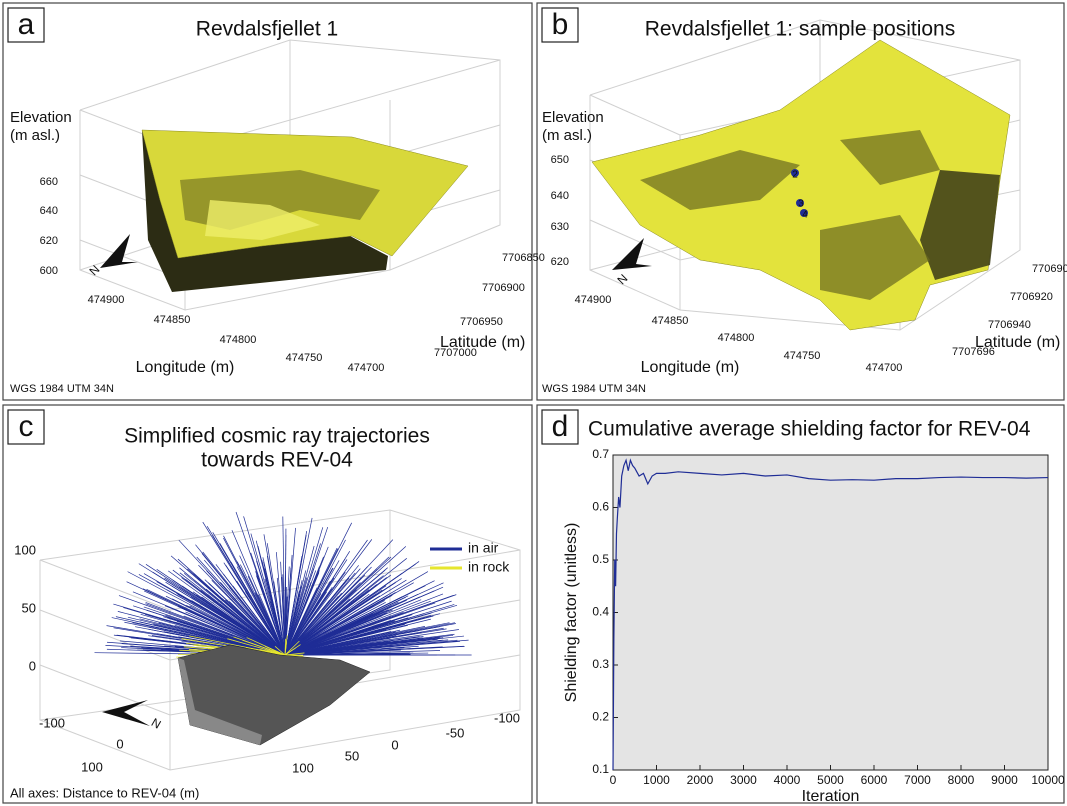 The height and width of the screenshot is (806, 1067). What do you see at coordinates (156, 723) in the screenshot?
I see `north-label: N` at bounding box center [156, 723].